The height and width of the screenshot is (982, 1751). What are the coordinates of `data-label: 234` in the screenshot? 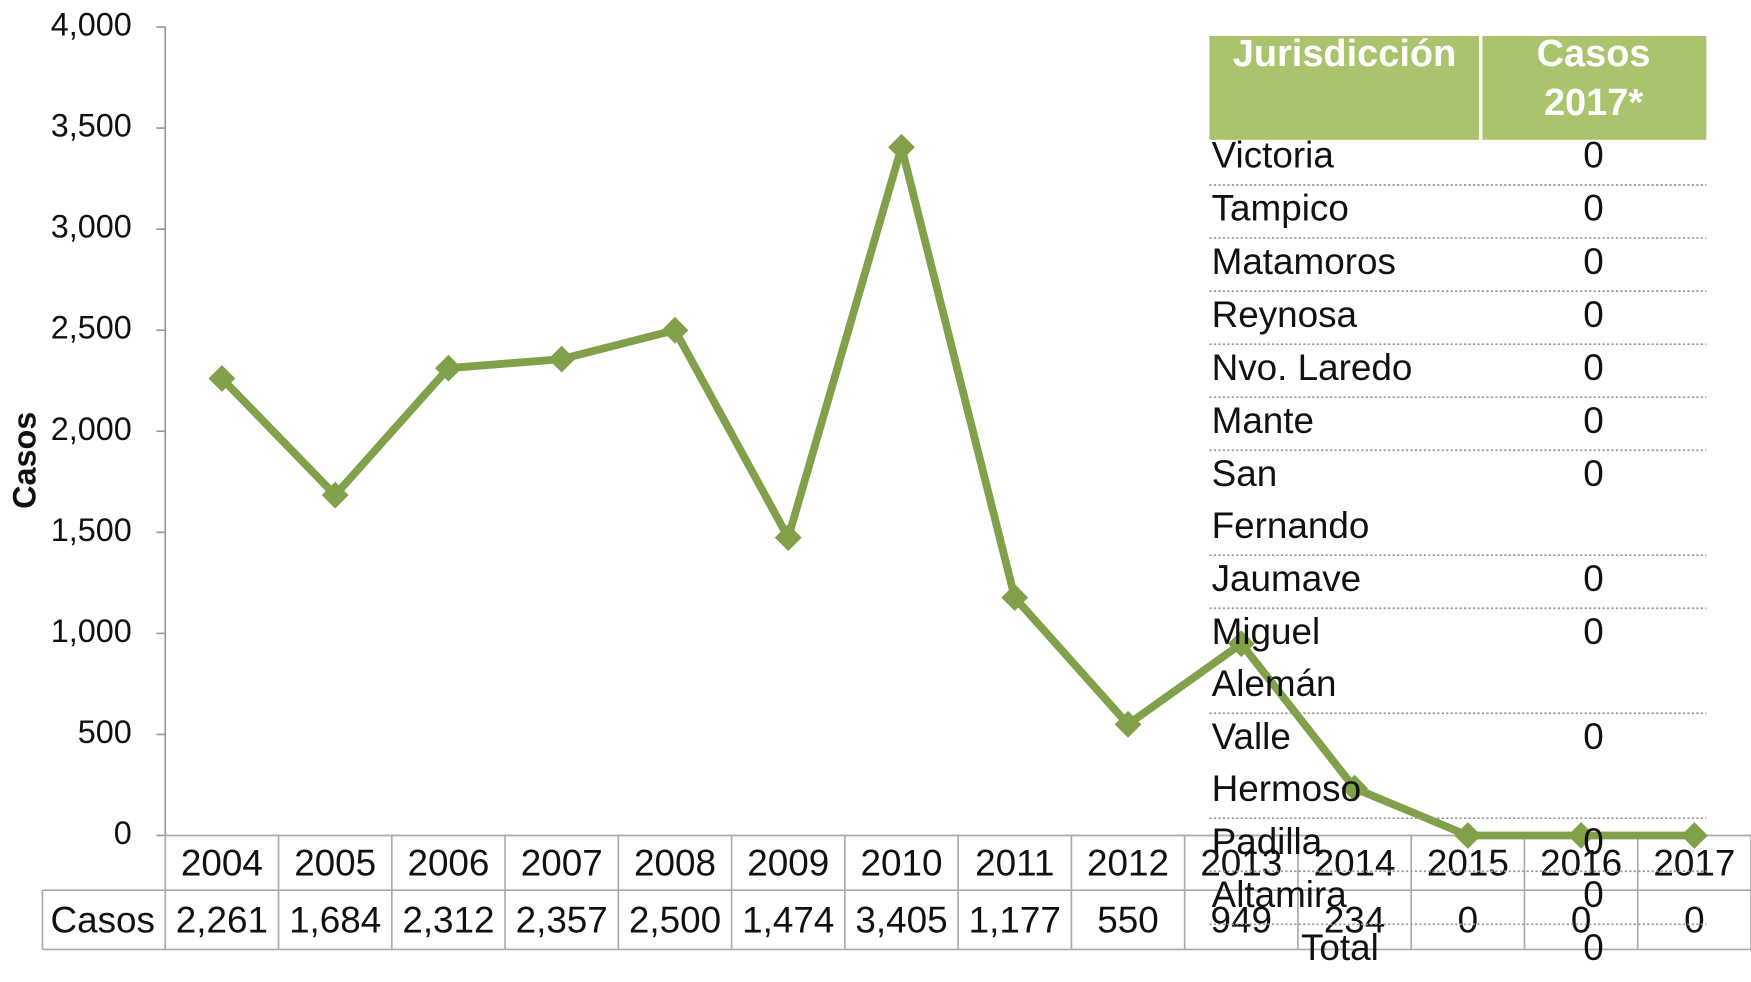 It's located at (1354, 919).